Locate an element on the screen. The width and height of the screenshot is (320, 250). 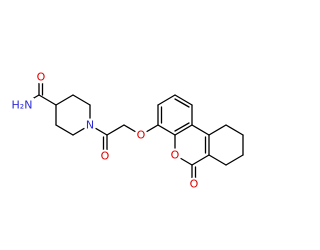
atom-label: N is located at coordinates (90, 125).